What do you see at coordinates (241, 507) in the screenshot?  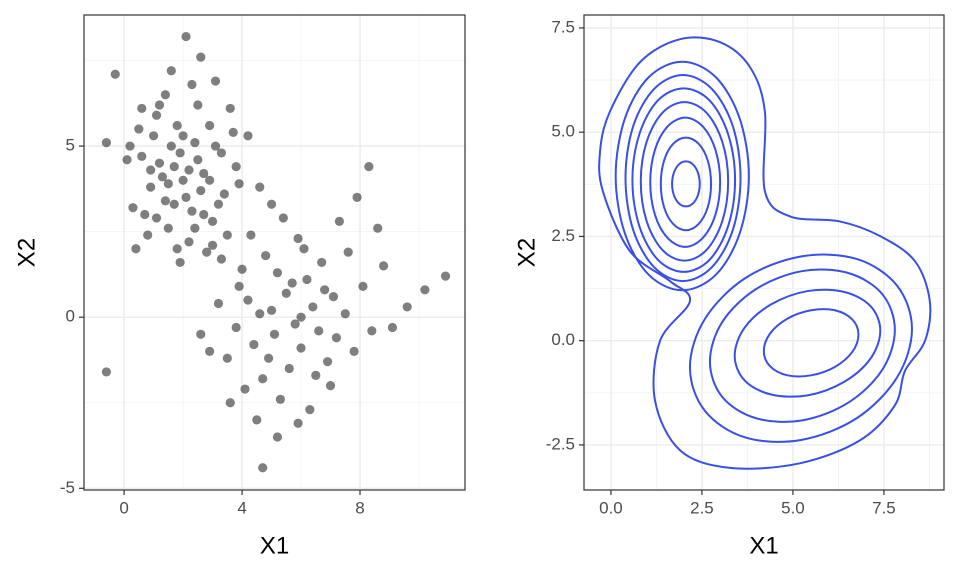 I see `x-tick-label: 4` at bounding box center [241, 507].